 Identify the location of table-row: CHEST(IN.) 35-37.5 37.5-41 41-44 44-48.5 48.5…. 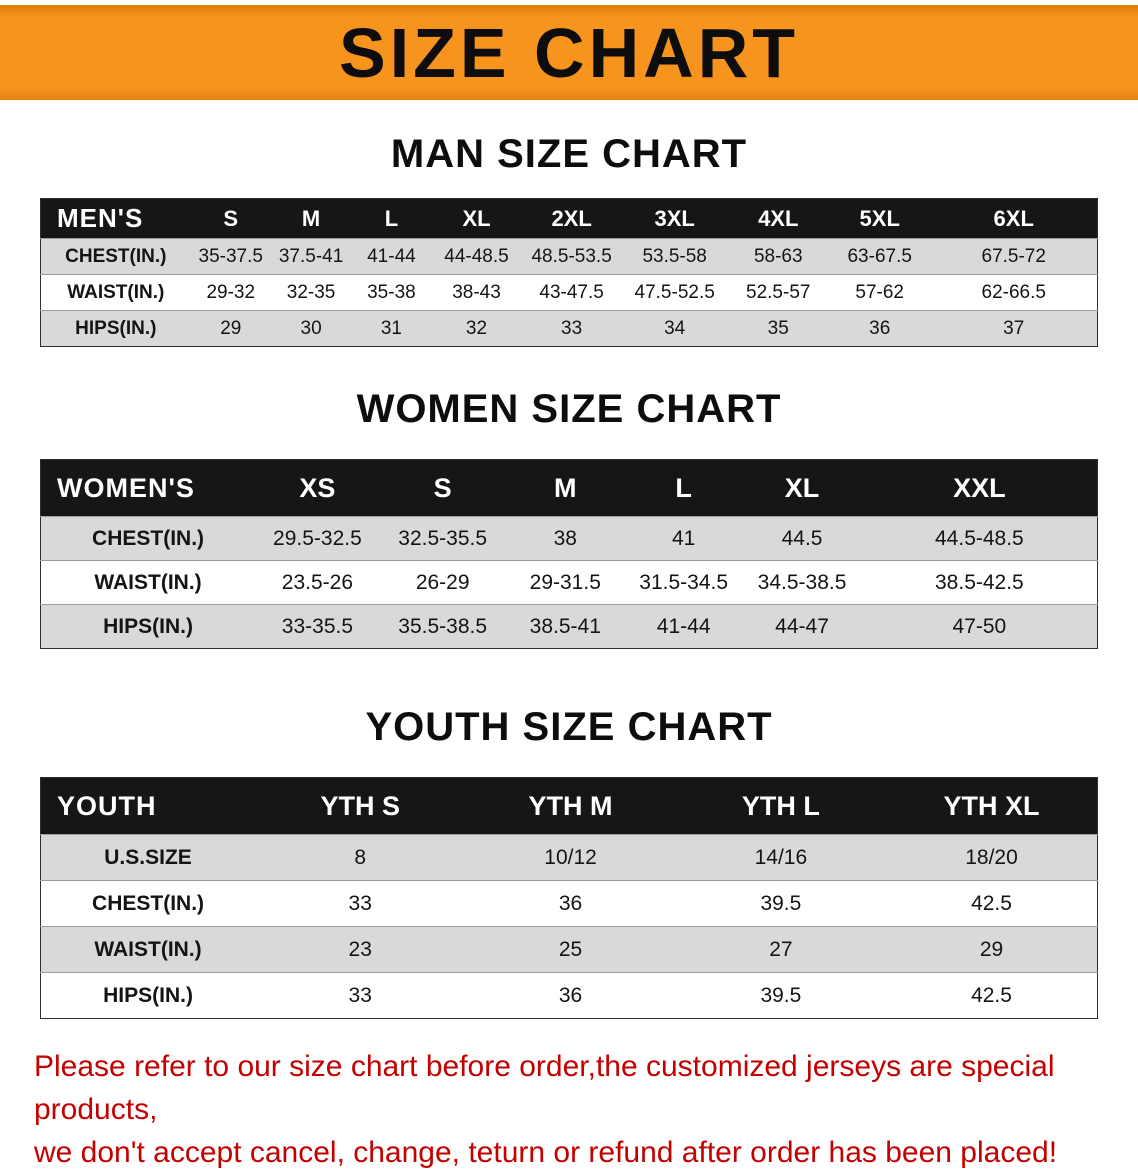
(569, 256).